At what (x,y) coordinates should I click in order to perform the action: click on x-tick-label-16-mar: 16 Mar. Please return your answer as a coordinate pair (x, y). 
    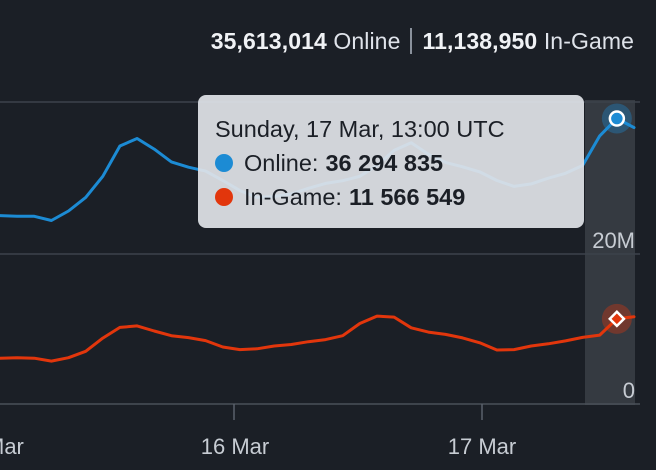
    Looking at the image, I should click on (235, 446).